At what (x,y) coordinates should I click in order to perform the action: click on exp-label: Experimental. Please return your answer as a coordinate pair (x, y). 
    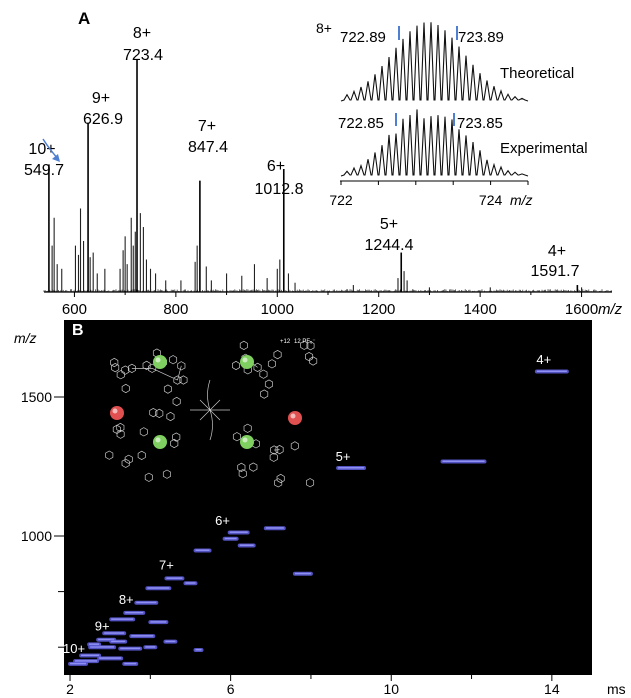
    Looking at the image, I should click on (544, 148).